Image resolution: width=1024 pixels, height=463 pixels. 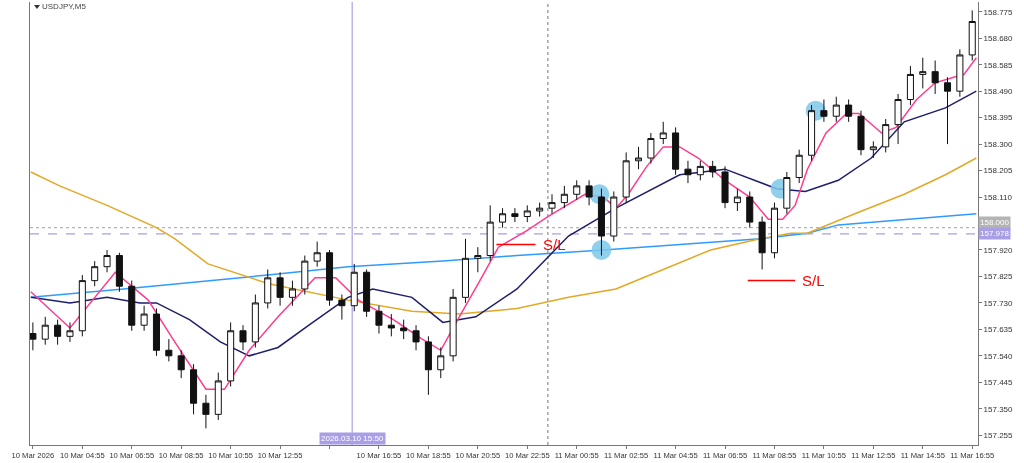 I want to click on point, so click(x=601, y=249).